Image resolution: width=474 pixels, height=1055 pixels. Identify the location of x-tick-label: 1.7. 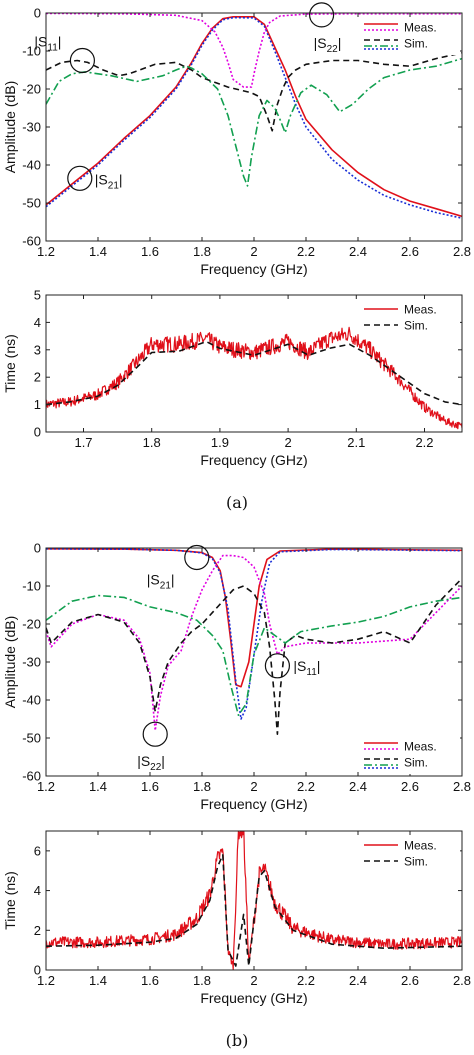
(83, 442).